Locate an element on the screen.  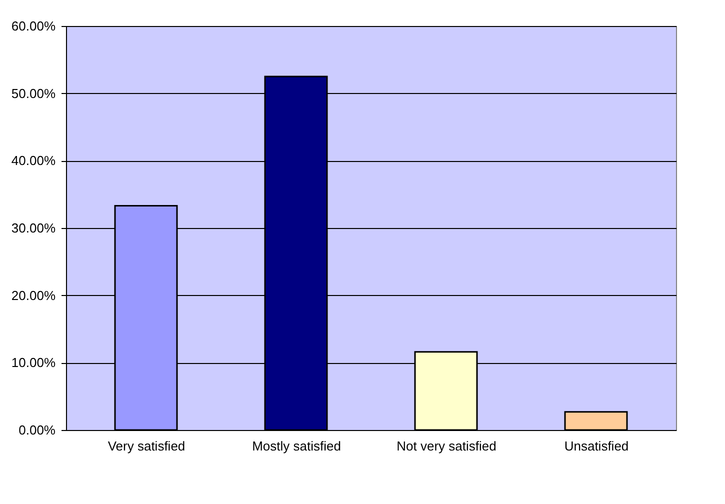
x-tick-label: Very satisfied is located at coordinates (147, 446).